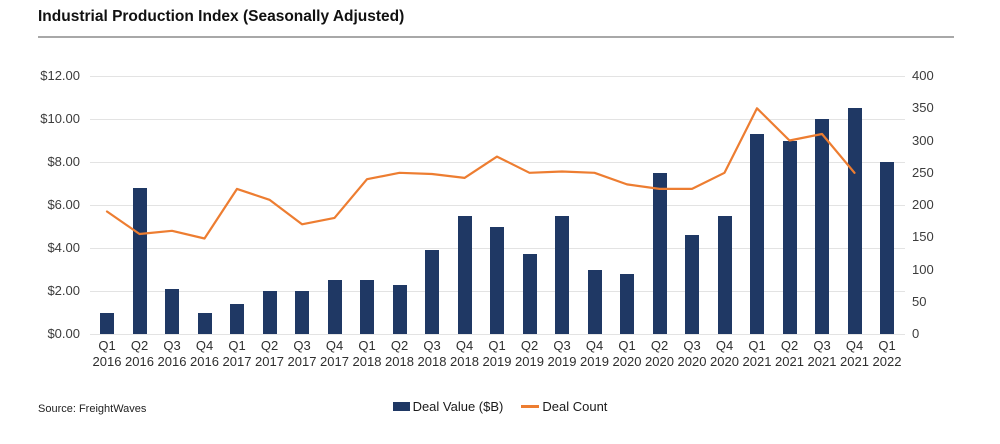 Image resolution: width=1000 pixels, height=444 pixels. What do you see at coordinates (887, 248) in the screenshot?
I see `bar-q1-2022` at bounding box center [887, 248].